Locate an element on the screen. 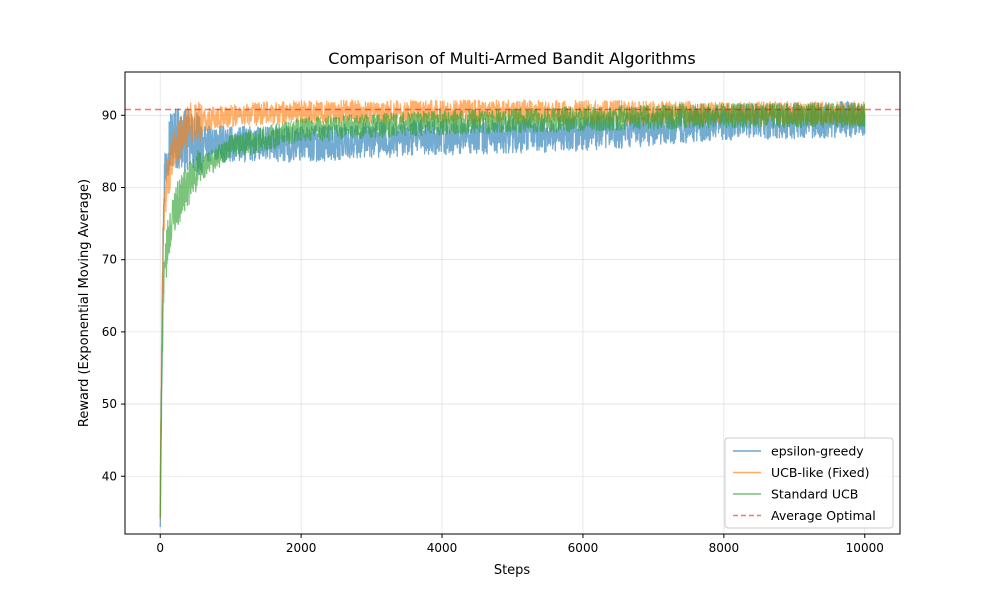 Image resolution: width=1000 pixels, height=604 pixels. legend-label: Standard UCB is located at coordinates (814, 494).